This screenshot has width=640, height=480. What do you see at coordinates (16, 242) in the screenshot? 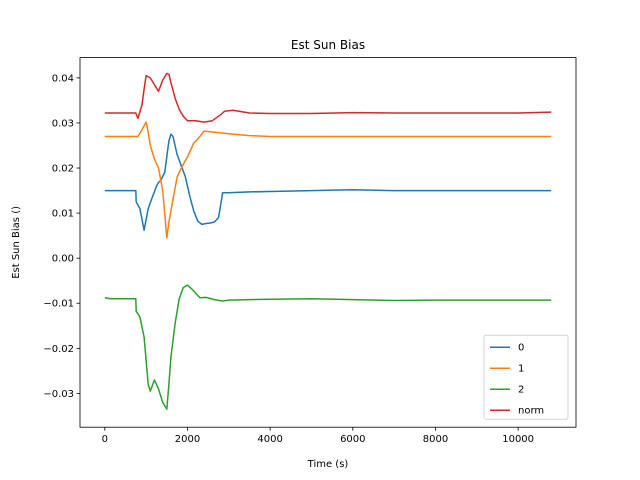
I see `y-axis-label: Est Sun Bias ()` at bounding box center [16, 242].